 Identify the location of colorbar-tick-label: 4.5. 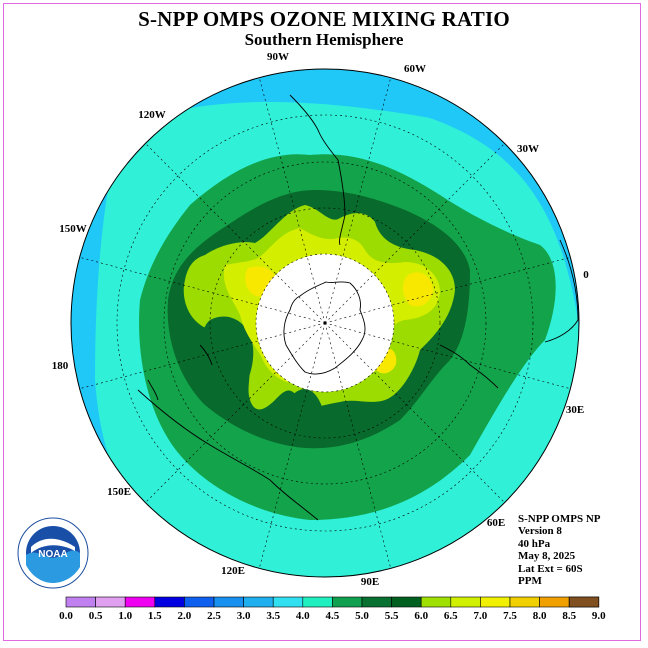
(333, 616).